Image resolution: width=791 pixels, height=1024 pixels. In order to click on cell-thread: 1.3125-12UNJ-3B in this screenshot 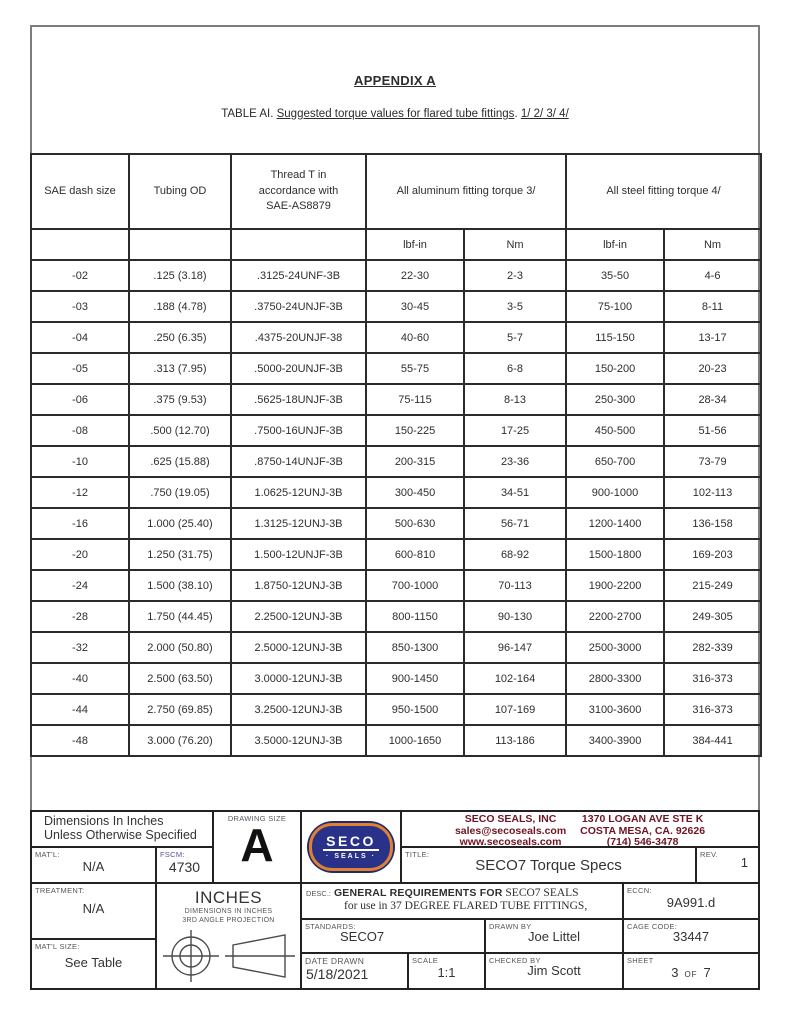, I will do `click(298, 523)`.